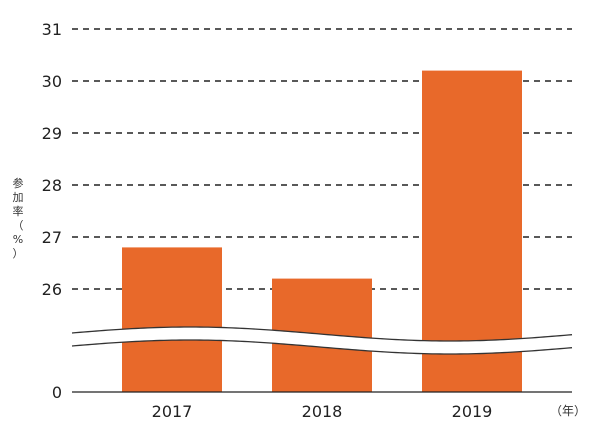  I want to click on y-tick-labels: 31 30 29 28 27 26 0, so click(52, 211).